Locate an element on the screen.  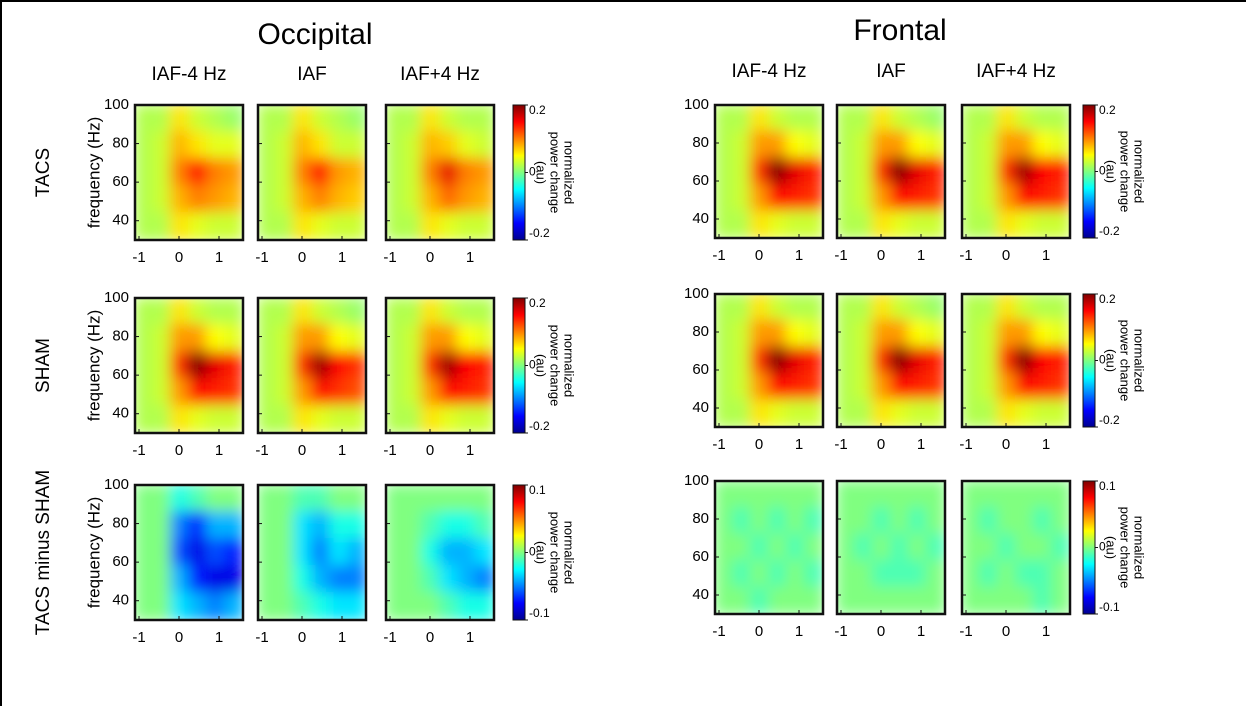
column-label: IAF+4 Hz is located at coordinates (1016, 71).